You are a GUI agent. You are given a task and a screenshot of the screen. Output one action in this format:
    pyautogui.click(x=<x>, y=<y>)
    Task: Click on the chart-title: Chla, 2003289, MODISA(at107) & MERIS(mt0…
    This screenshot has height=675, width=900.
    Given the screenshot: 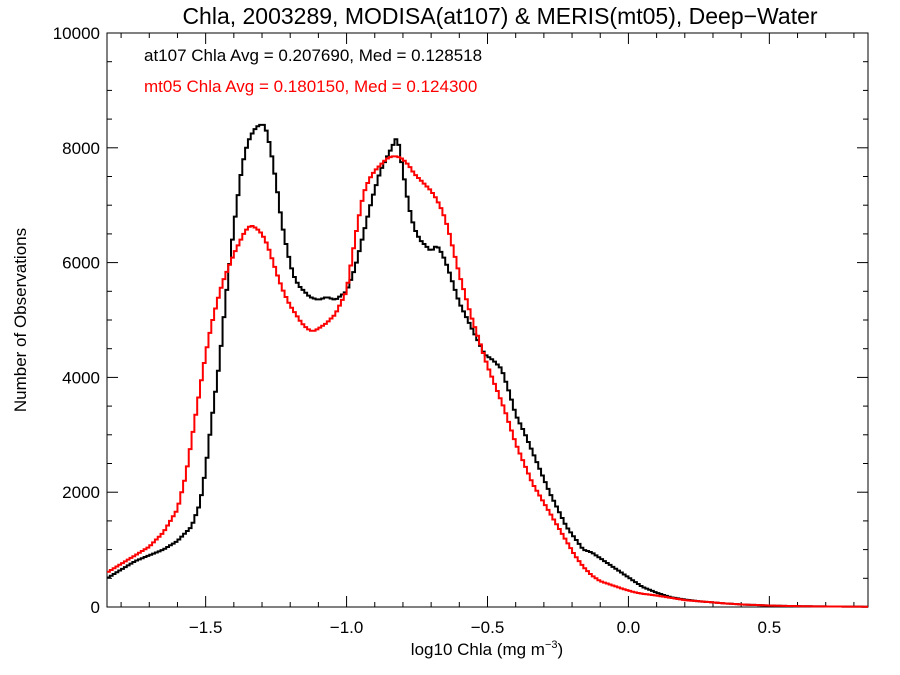 What is the action you would take?
    pyautogui.click(x=499, y=16)
    